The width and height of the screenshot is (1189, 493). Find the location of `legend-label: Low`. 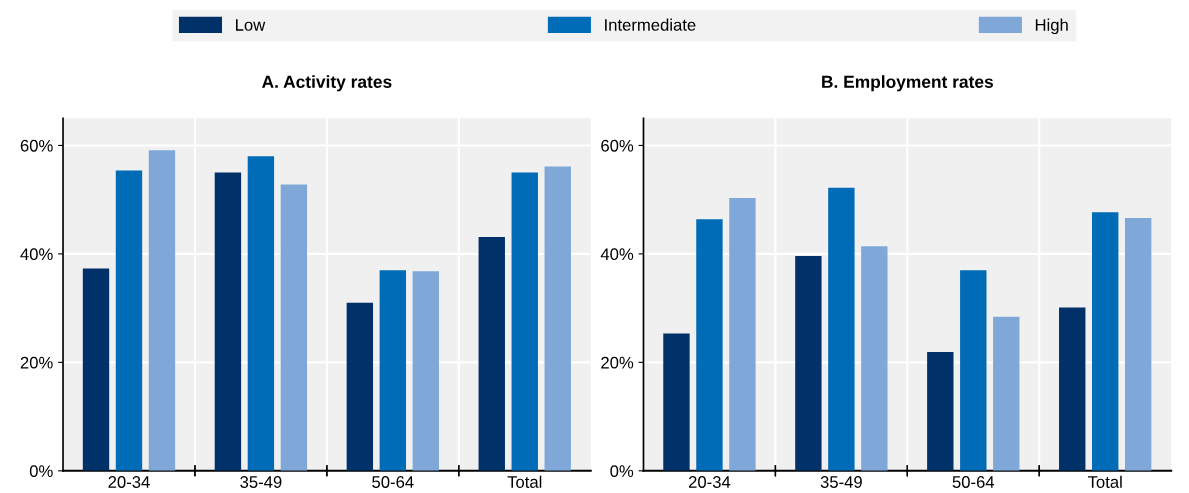

legend-label: Low is located at coordinates (251, 25).